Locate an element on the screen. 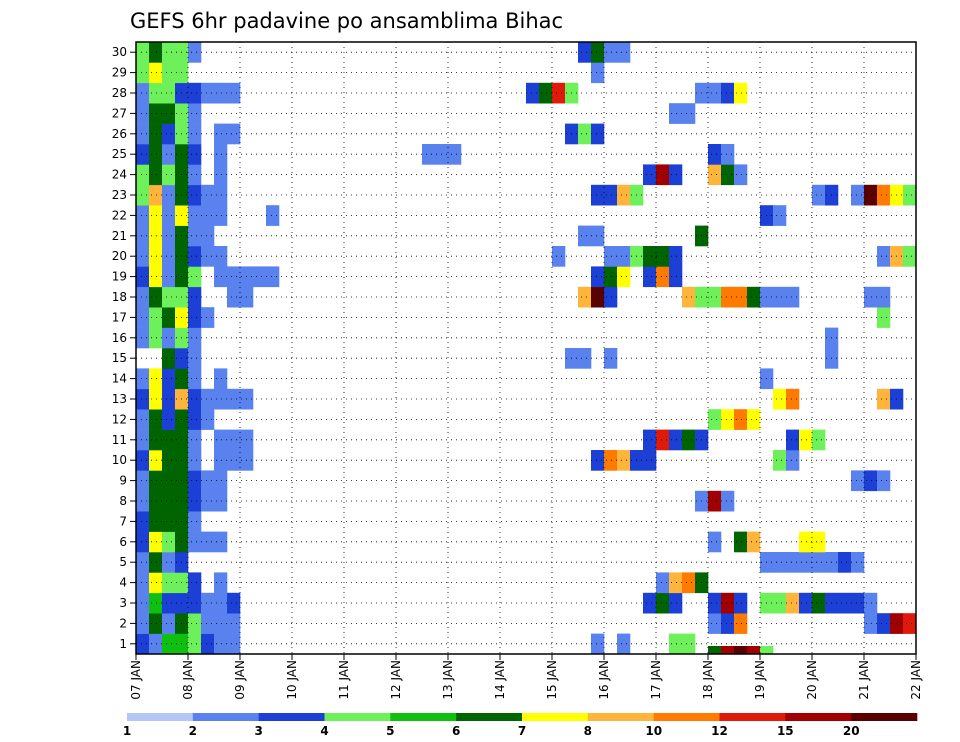 This screenshot has height=742, width=960. y-tick-label: 23 is located at coordinates (119, 195).